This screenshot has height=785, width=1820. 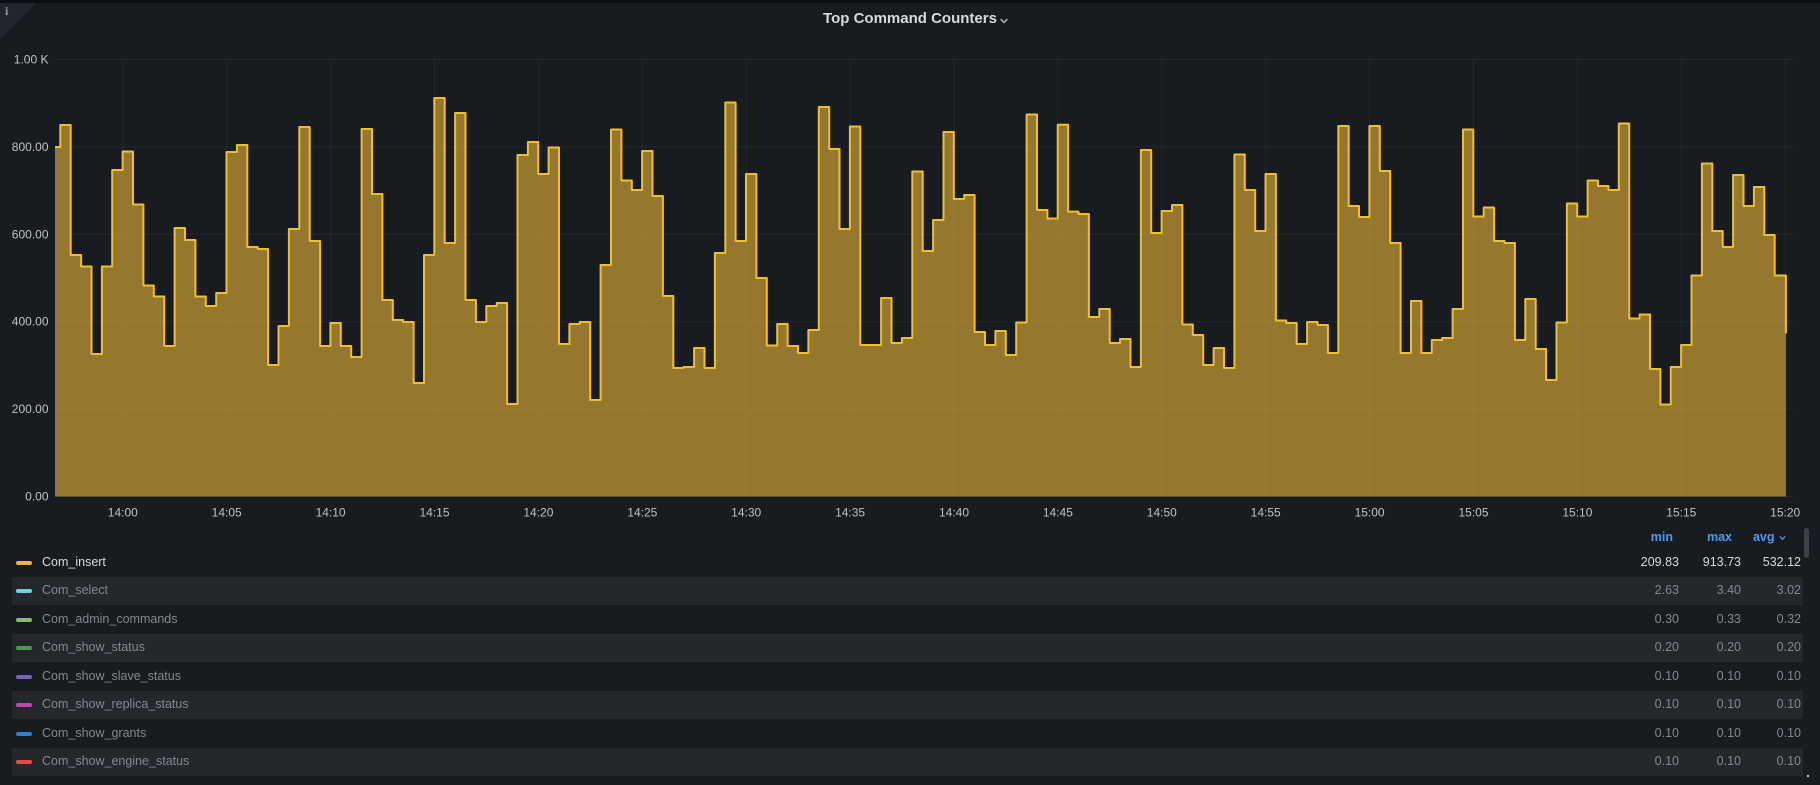 What do you see at coordinates (538, 513) in the screenshot?
I see `svg-text: 14:20` at bounding box center [538, 513].